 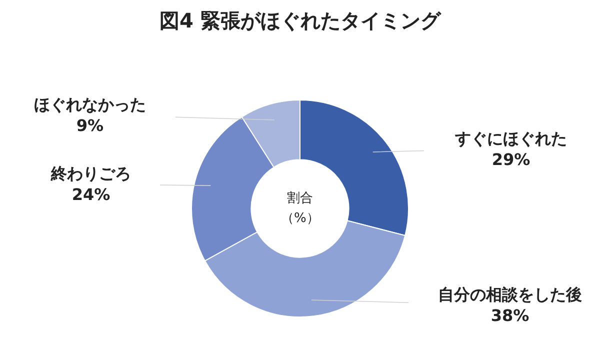 What do you see at coordinates (90, 173) in the screenshot?
I see `slice-label: 終わりごろ` at bounding box center [90, 173].